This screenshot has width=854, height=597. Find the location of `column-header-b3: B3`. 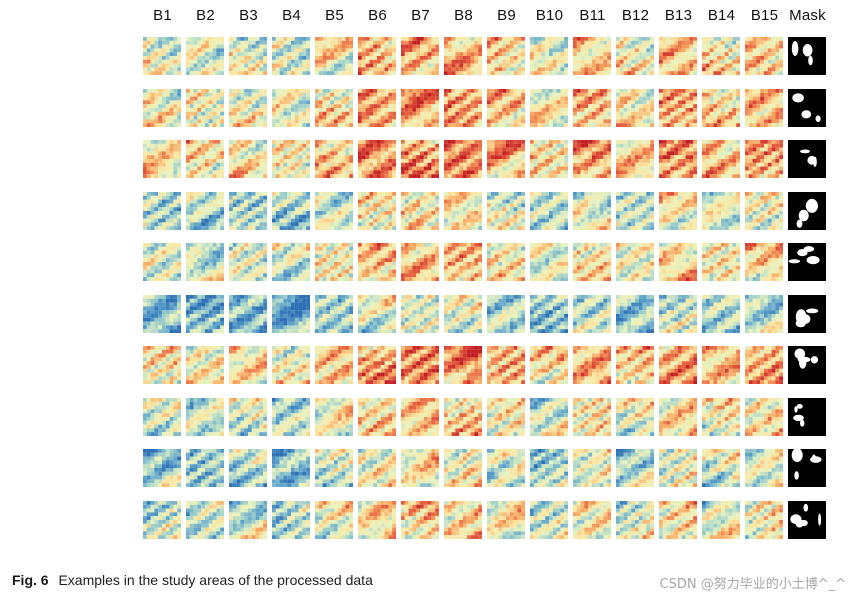

column-header-b3: B3 is located at coordinates (248, 15).